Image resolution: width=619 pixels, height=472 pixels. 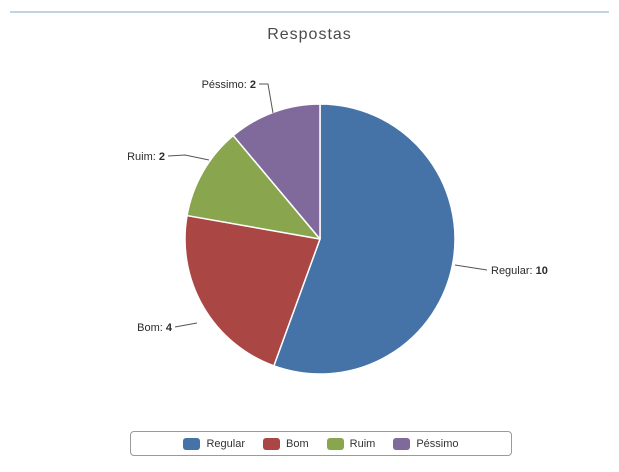 What do you see at coordinates (188, 157) in the screenshot?
I see `leader-line-ruim` at bounding box center [188, 157].